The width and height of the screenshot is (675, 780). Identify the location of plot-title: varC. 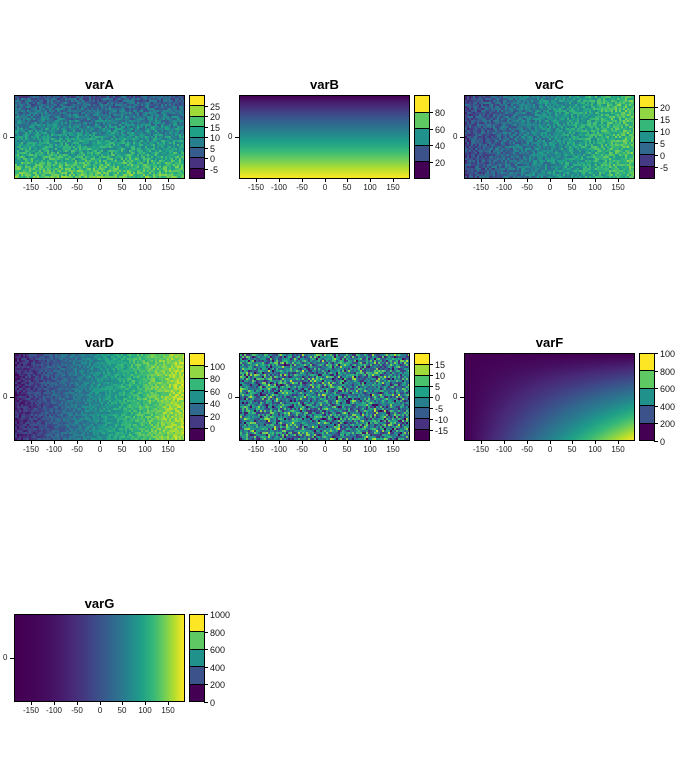
(549, 84).